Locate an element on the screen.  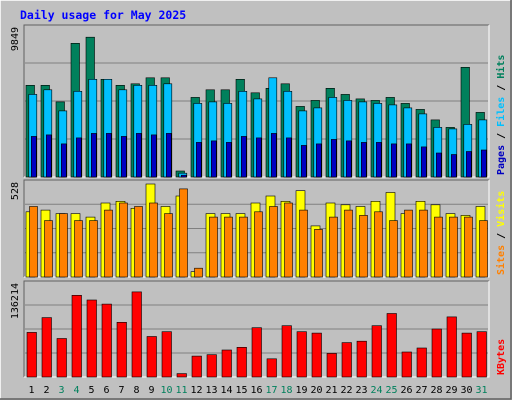
x-tick-label-day-17: 17 is located at coordinates (271, 390).